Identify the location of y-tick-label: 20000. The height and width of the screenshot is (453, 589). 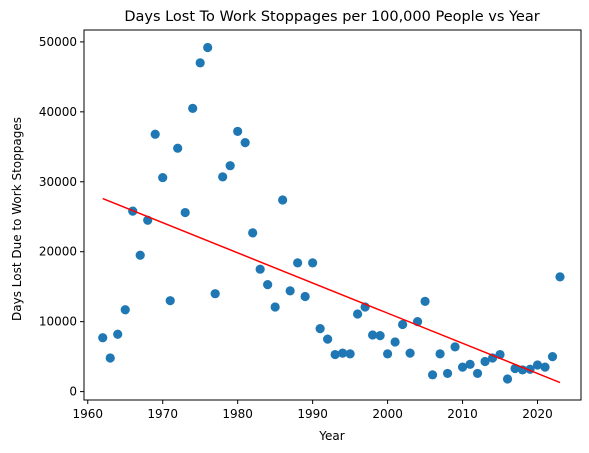
(58, 252).